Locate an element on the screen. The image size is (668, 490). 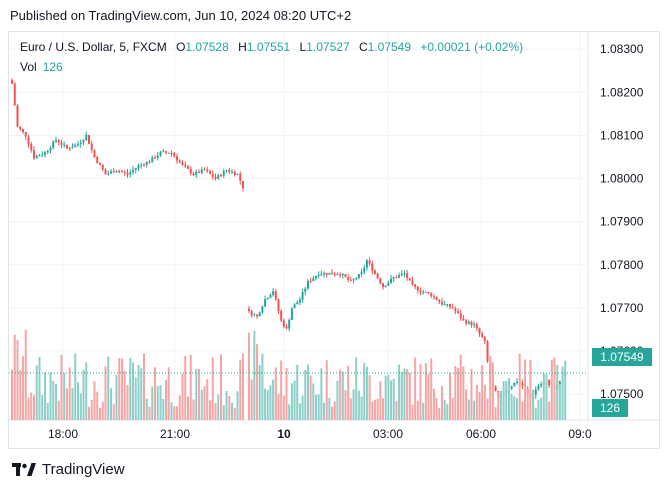
change-value: +0.00021 (+0.02%) is located at coordinates (472, 47).